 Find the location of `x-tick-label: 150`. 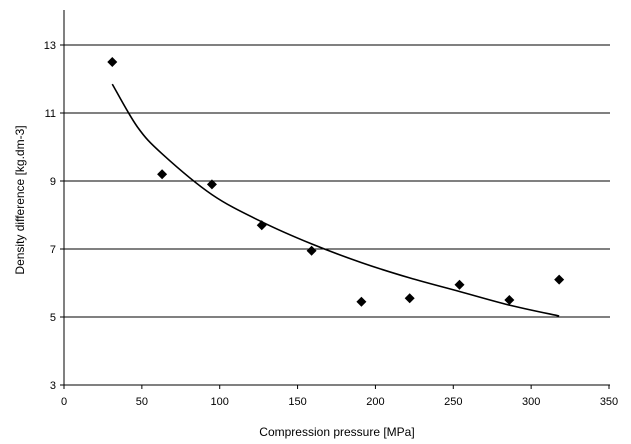

x-tick-label: 150 is located at coordinates (297, 402).